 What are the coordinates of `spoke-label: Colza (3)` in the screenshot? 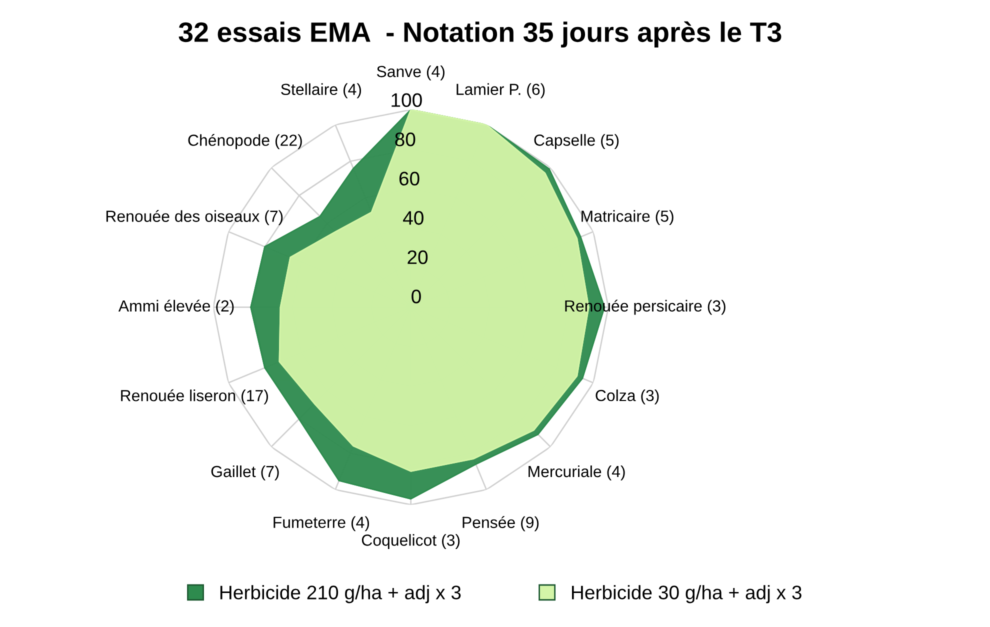 It's located at (627, 396).